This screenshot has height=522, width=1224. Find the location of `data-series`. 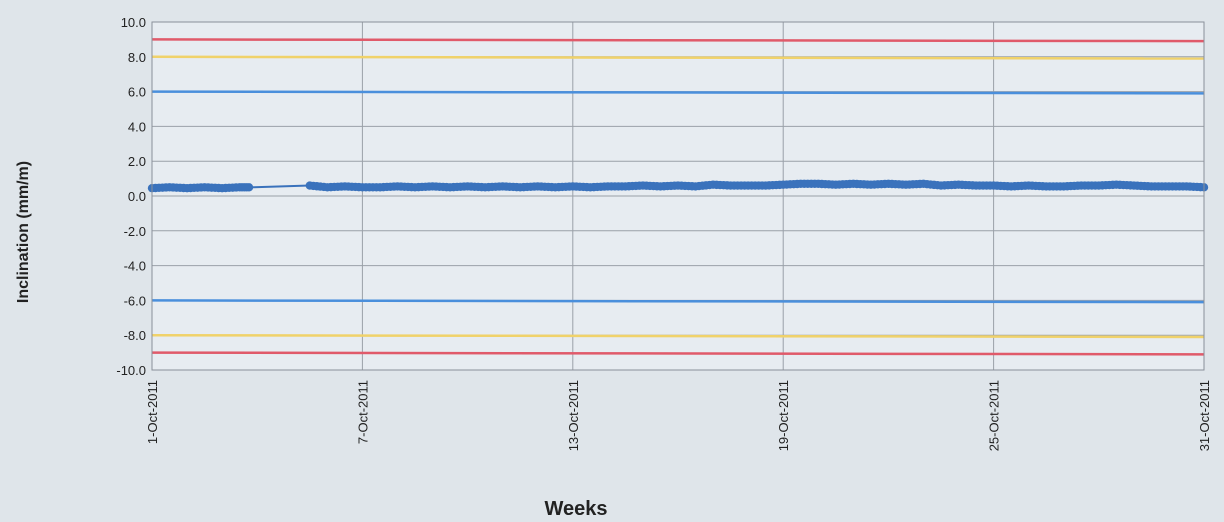

data-series is located at coordinates (678, 186).